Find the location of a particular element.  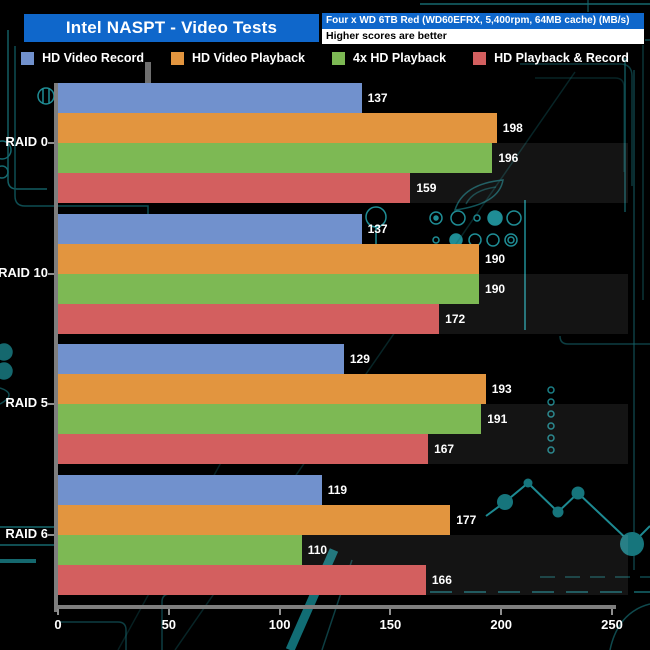

bar-row-raid-10-4x-hd-playback: 190 is located at coordinates (335, 288).